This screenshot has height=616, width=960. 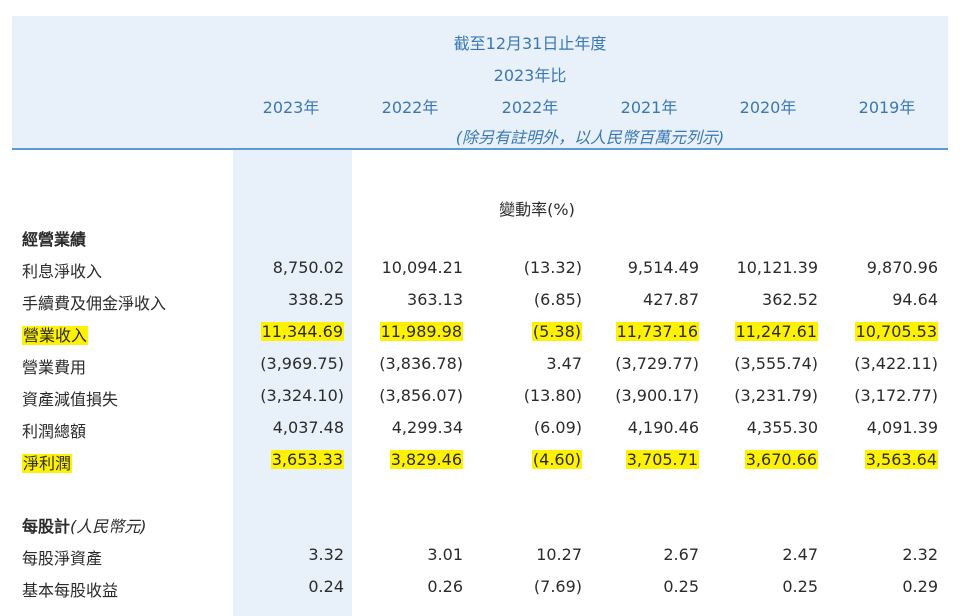 I want to click on table-cell-value: (13.80), so click(x=552, y=395).